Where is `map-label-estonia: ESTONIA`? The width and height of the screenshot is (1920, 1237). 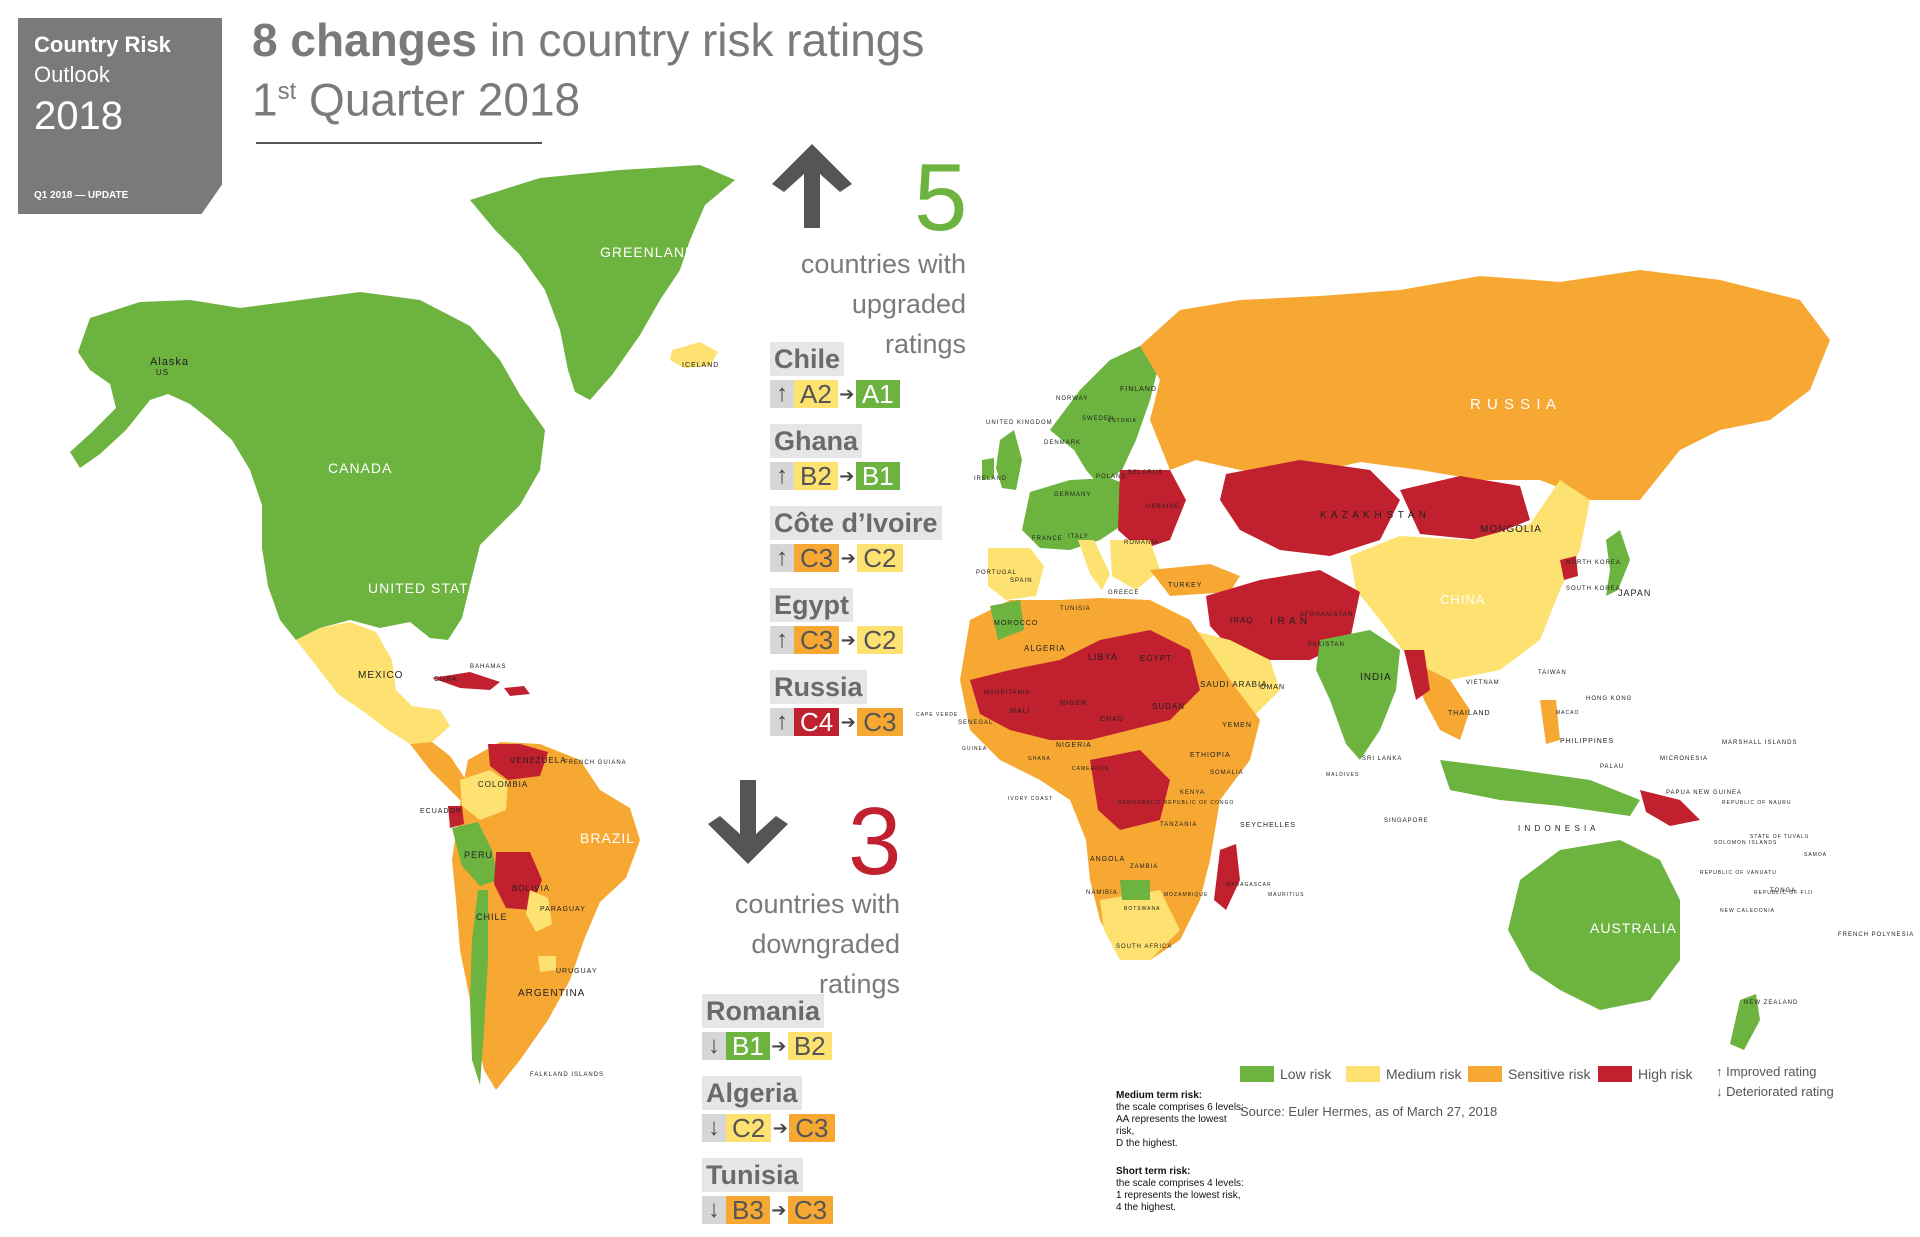 map-label-estonia: ESTONIA is located at coordinates (1122, 421).